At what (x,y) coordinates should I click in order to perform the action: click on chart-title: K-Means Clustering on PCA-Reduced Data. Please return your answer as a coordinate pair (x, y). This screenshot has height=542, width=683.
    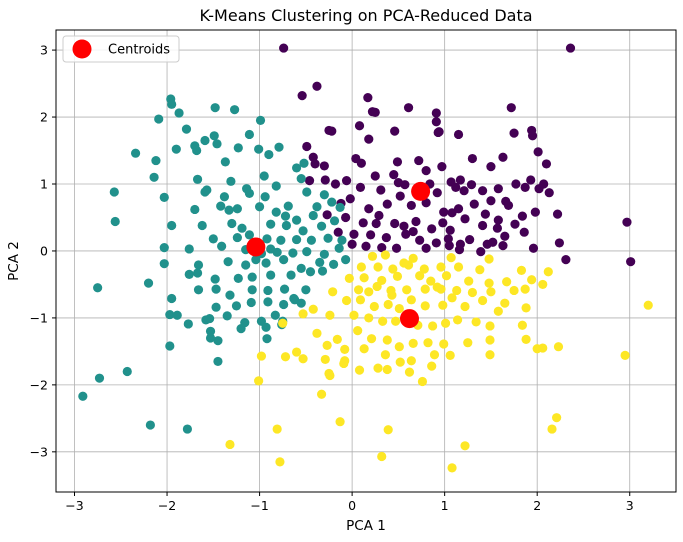
    Looking at the image, I should click on (365, 15).